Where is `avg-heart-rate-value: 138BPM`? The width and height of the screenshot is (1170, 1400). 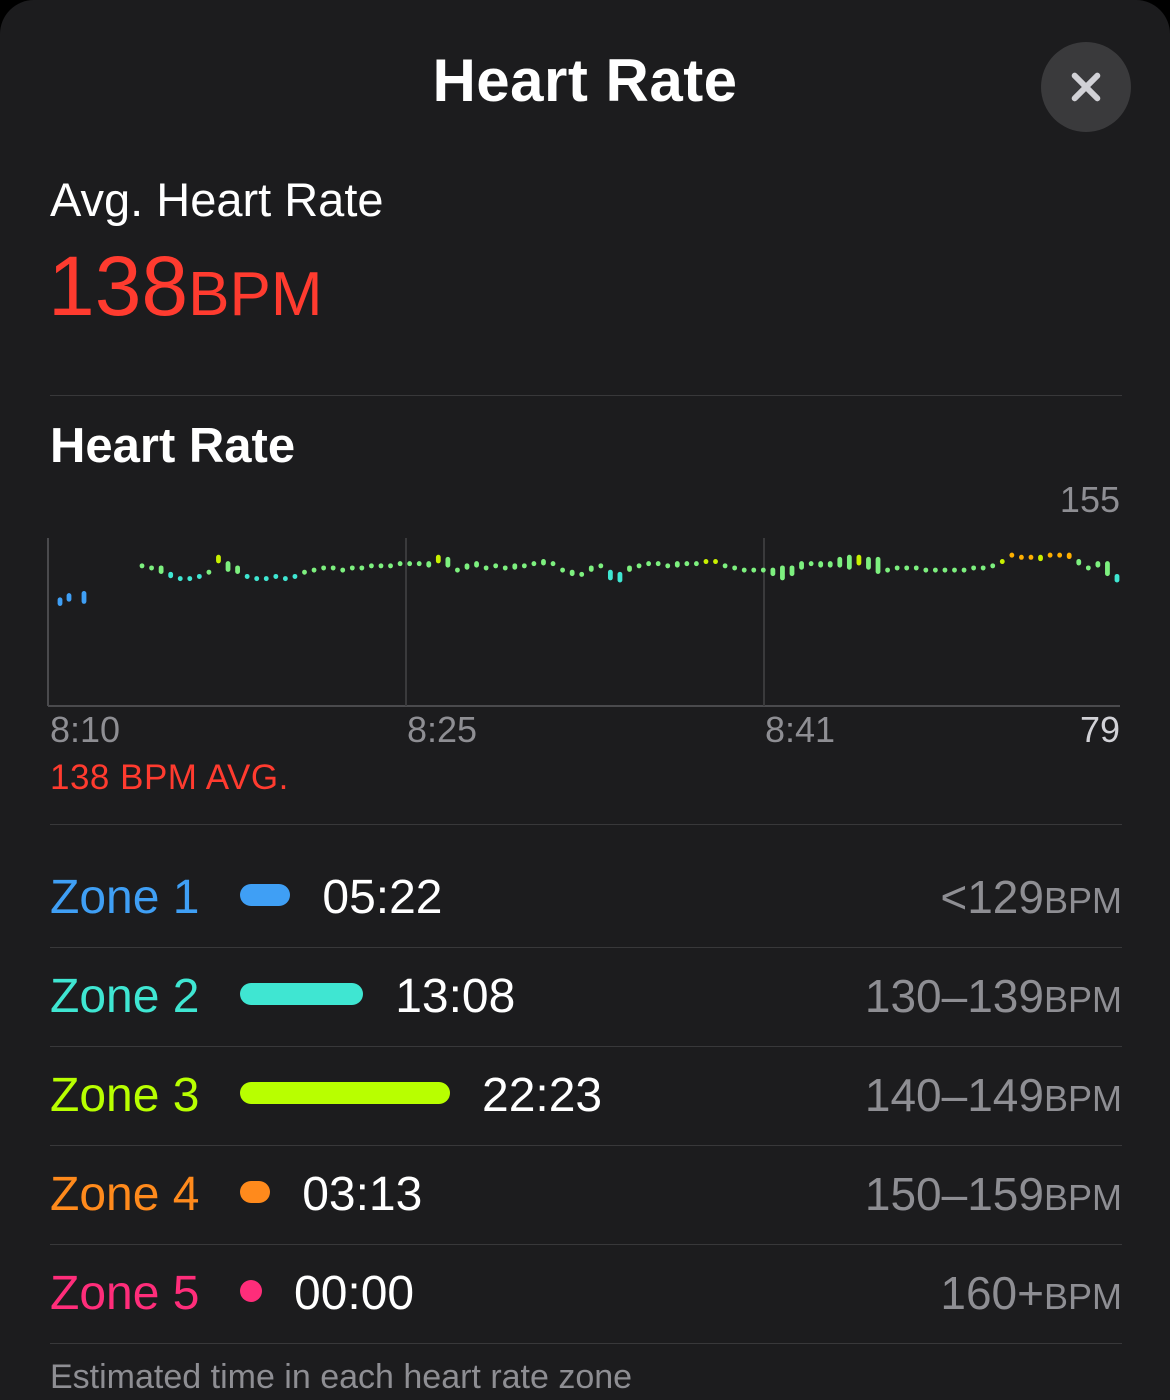
avg-heart-rate-value: 138BPM is located at coordinates (185, 286).